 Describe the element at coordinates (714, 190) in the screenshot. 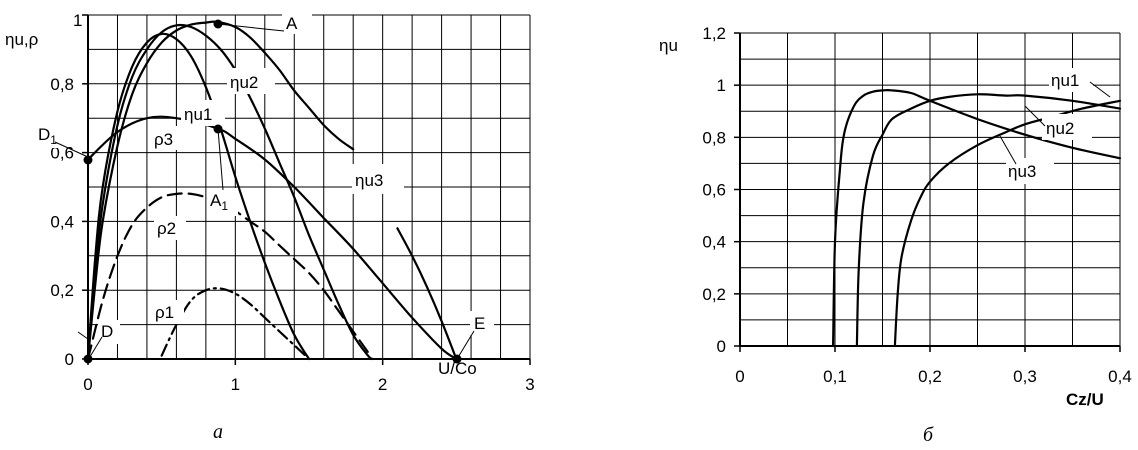

I see `chart-b-y-tick-label: 0,6` at that location.